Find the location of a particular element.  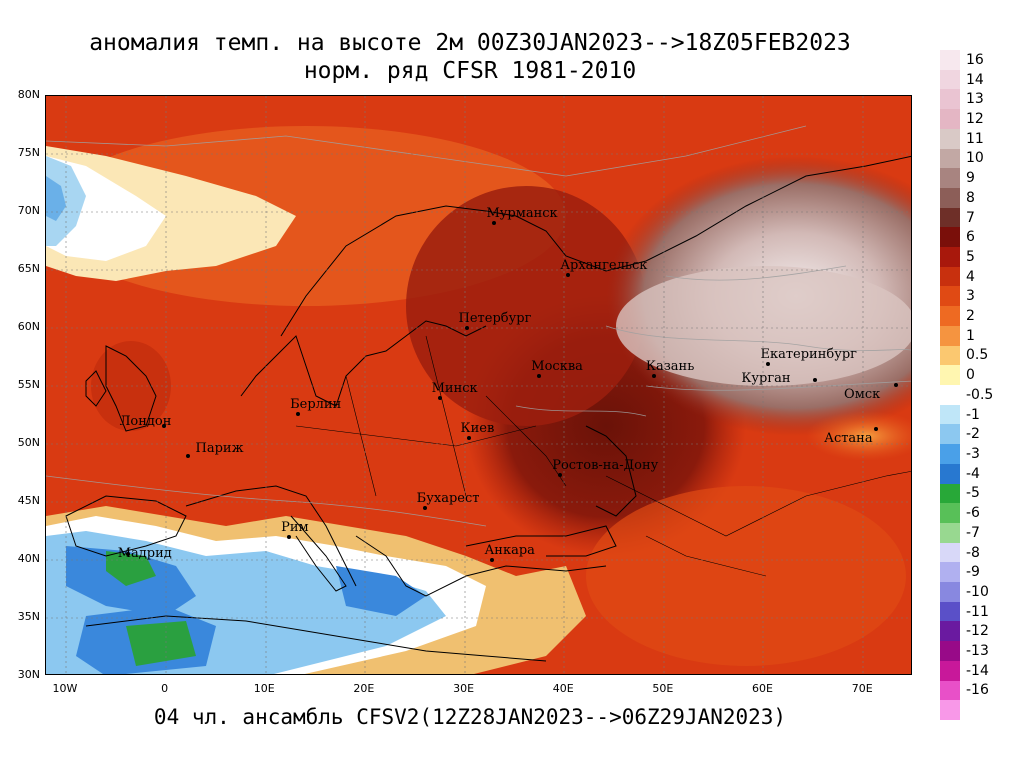

colorbar-label: -10 is located at coordinates (977, 591).